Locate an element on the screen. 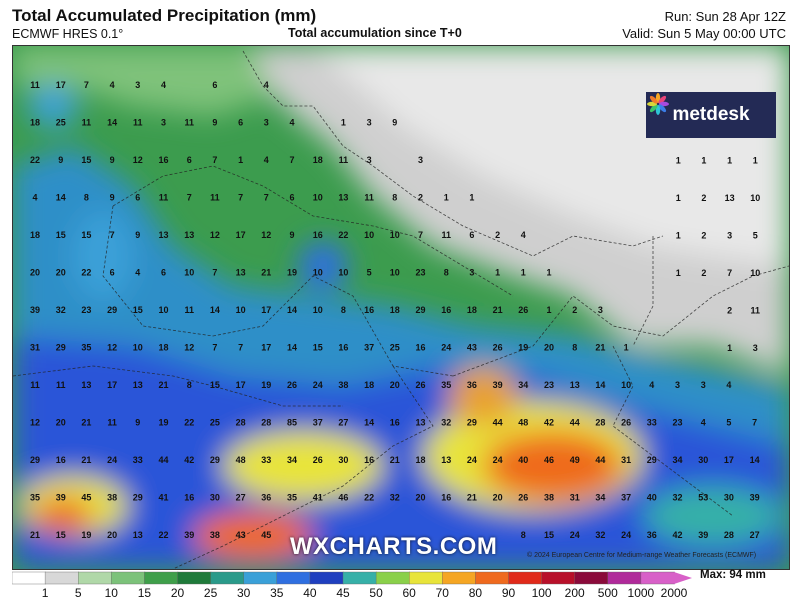 Image resolution: width=800 pixels, height=613 pixels. precipitation-value: 42 is located at coordinates (549, 423).